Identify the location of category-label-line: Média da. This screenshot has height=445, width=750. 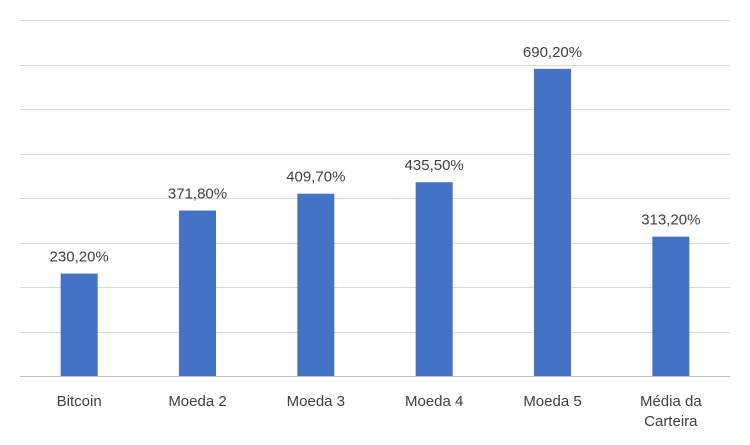
(671, 401).